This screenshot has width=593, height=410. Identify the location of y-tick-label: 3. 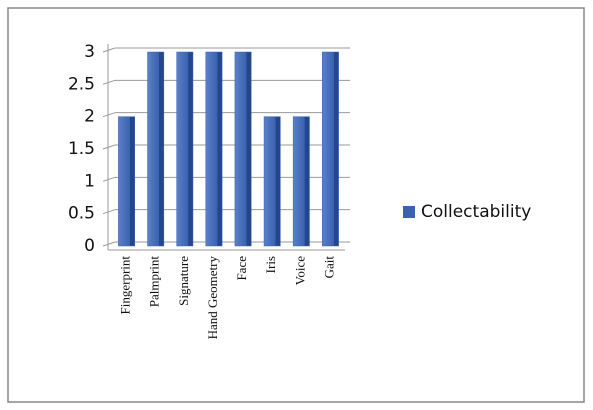
(89, 52).